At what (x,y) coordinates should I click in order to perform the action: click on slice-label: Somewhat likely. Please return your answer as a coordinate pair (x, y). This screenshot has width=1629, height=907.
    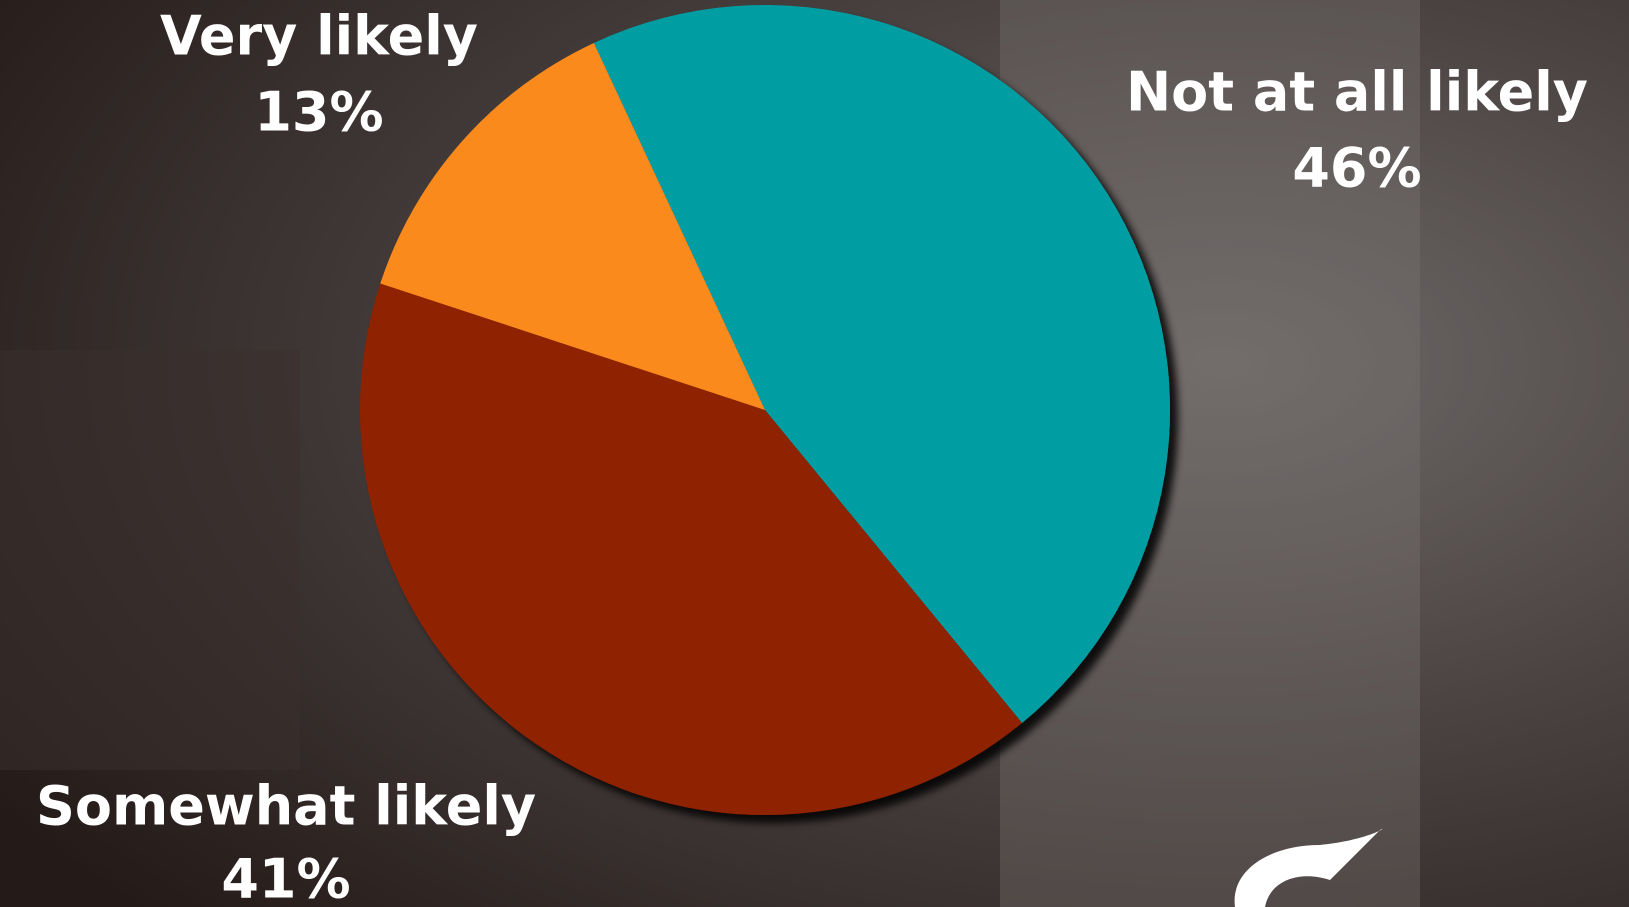
    Looking at the image, I should click on (286, 806).